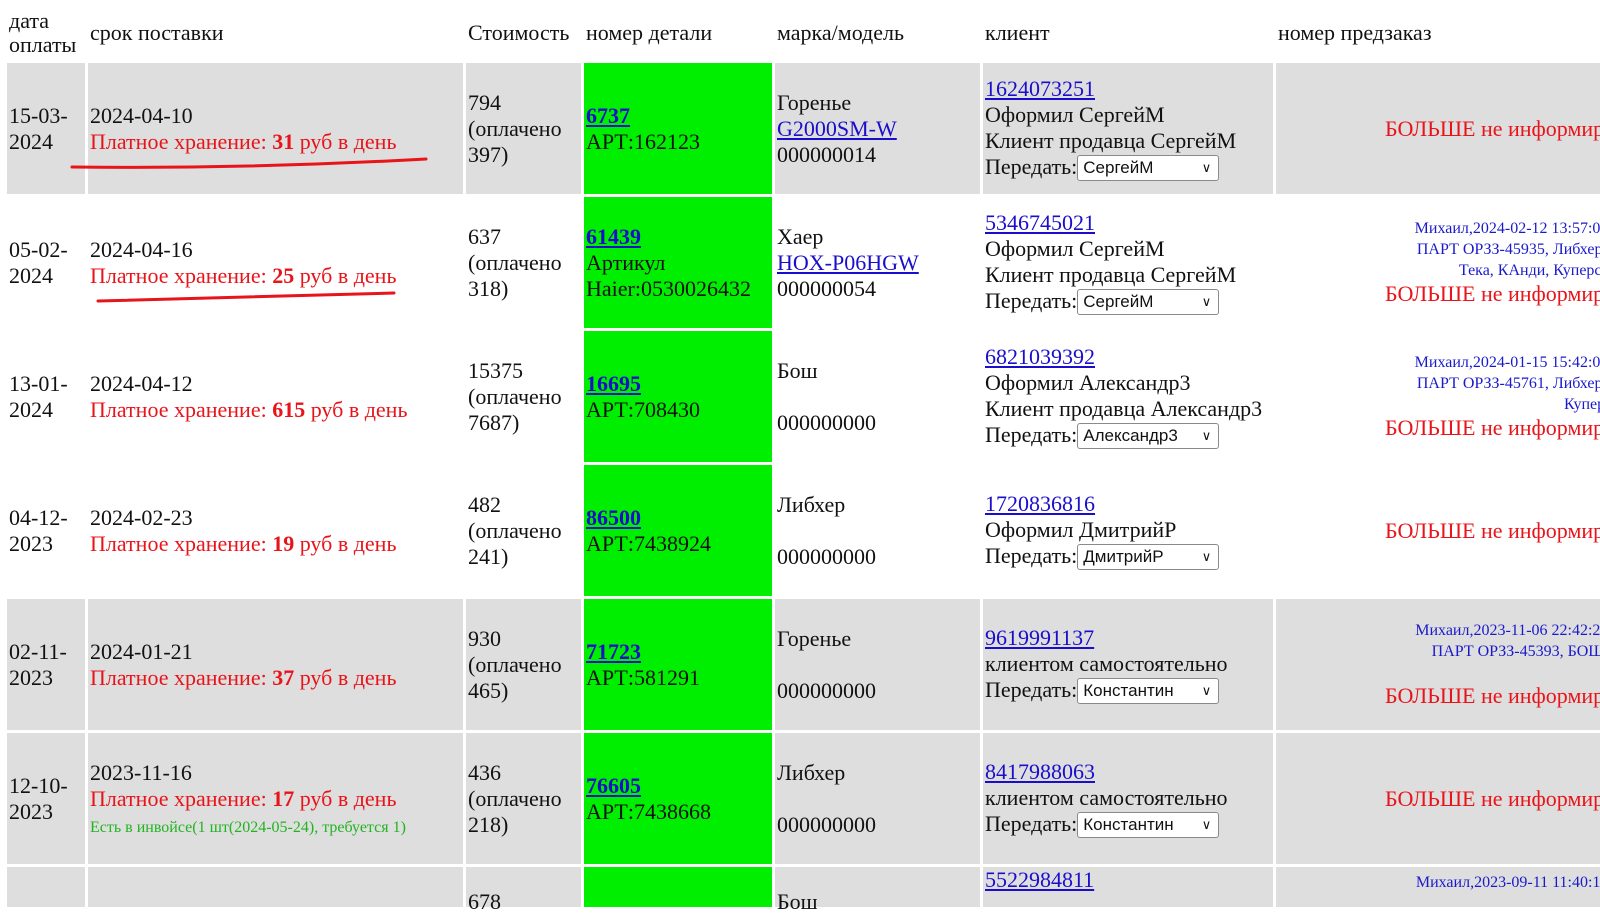 This screenshot has width=1600, height=914. What do you see at coordinates (814, 102) in the screenshot?
I see `brand-name: Горенье` at bounding box center [814, 102].